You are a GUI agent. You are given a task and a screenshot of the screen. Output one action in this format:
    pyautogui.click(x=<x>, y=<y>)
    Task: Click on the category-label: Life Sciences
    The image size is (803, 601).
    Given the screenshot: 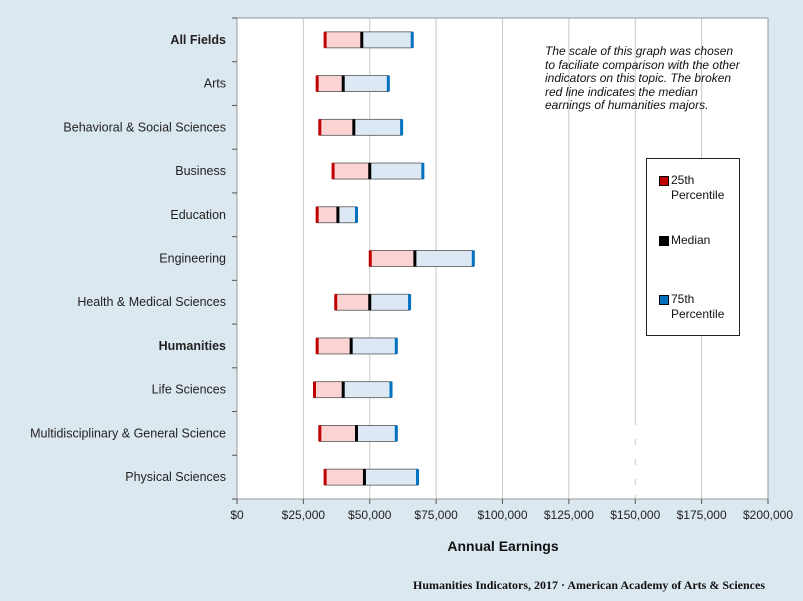 What is the action you would take?
    pyautogui.click(x=189, y=390)
    